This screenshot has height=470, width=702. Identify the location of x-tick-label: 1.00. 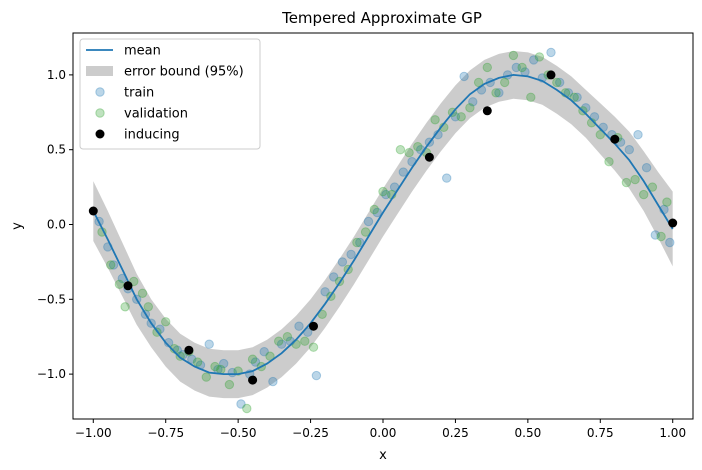
(672, 433).